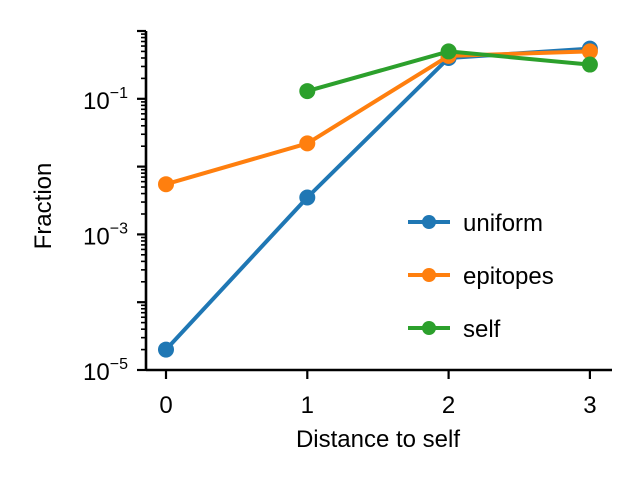 Image resolution: width=642 pixels, height=484 pixels. Describe the element at coordinates (503, 223) in the screenshot. I see `legend-label: uniform` at that location.